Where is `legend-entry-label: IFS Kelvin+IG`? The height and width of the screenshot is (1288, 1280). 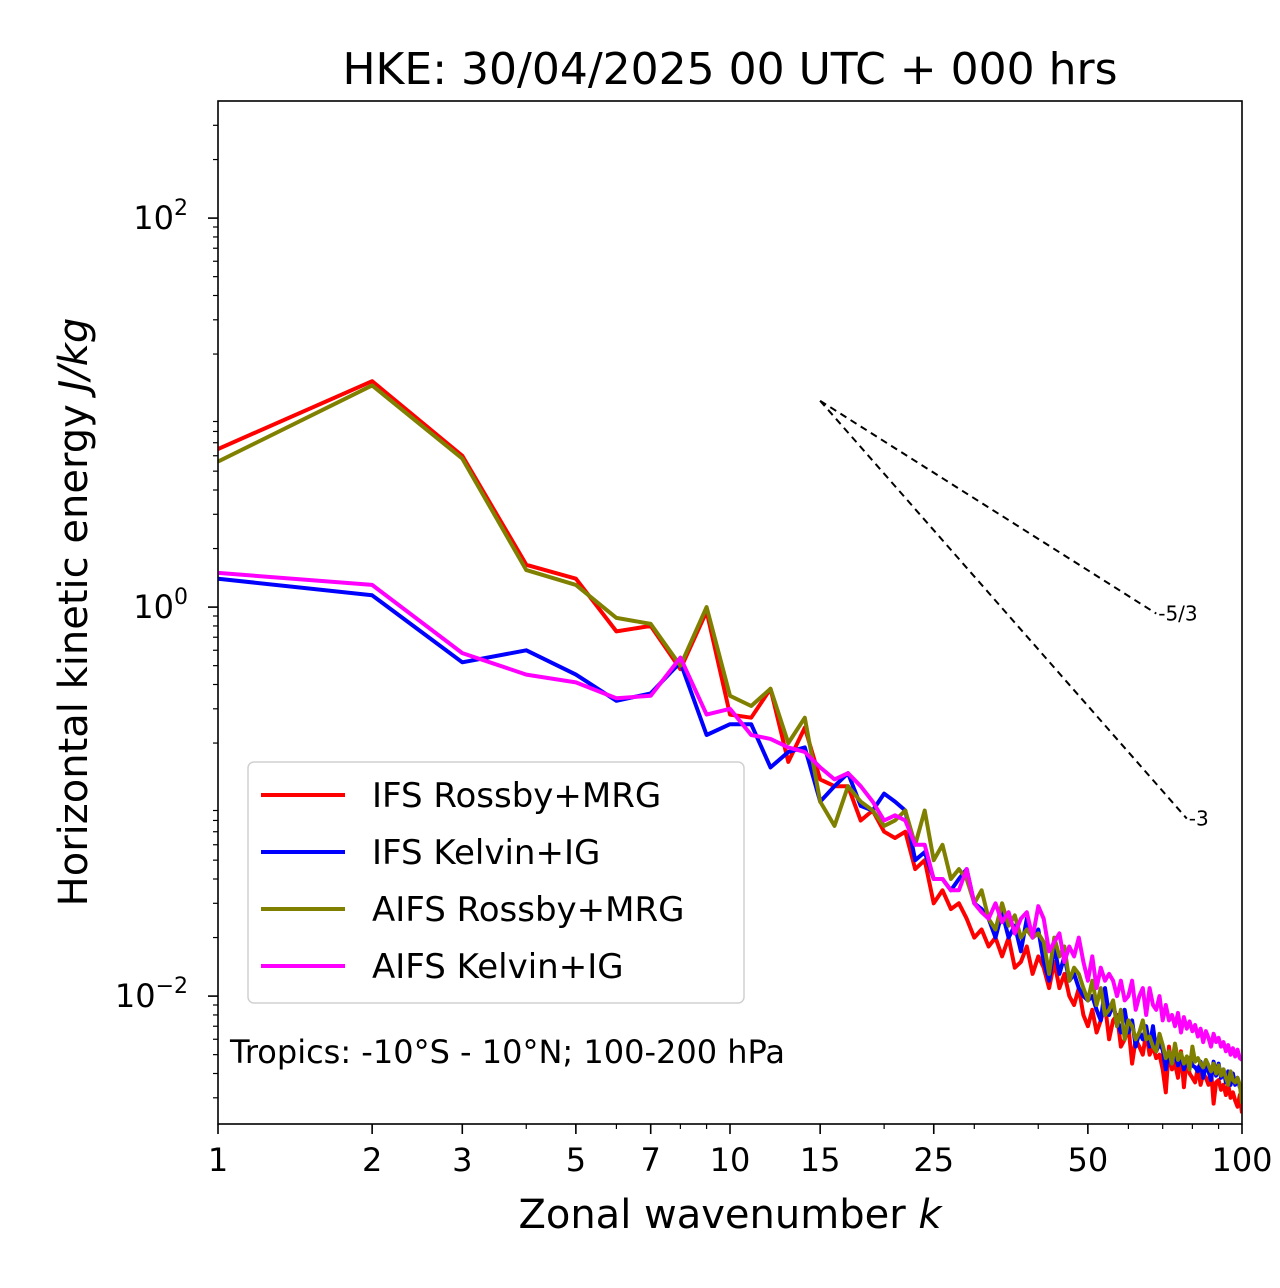 legend-entry-label: IFS Kelvin+IG is located at coordinates (486, 853).